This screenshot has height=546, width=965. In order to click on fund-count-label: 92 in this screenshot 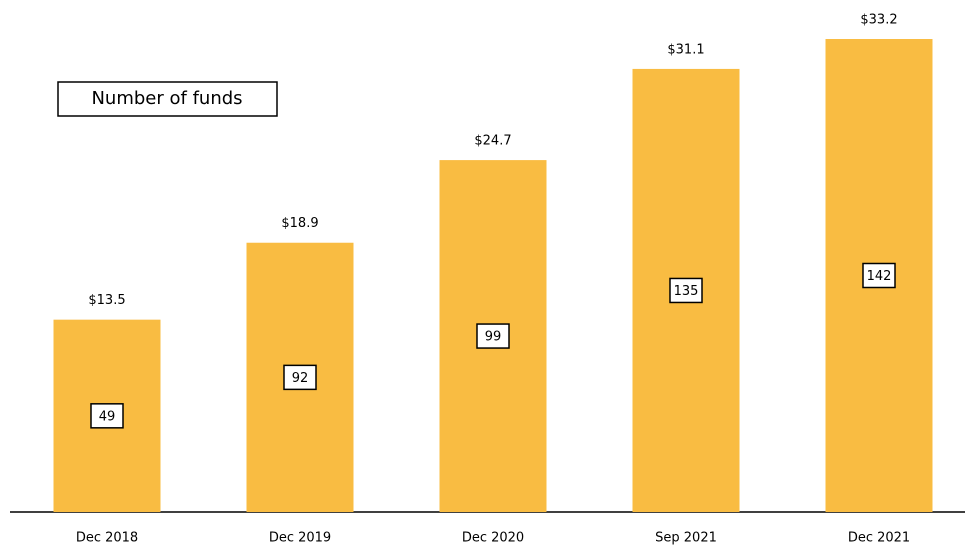, I will do `click(300, 378)`.